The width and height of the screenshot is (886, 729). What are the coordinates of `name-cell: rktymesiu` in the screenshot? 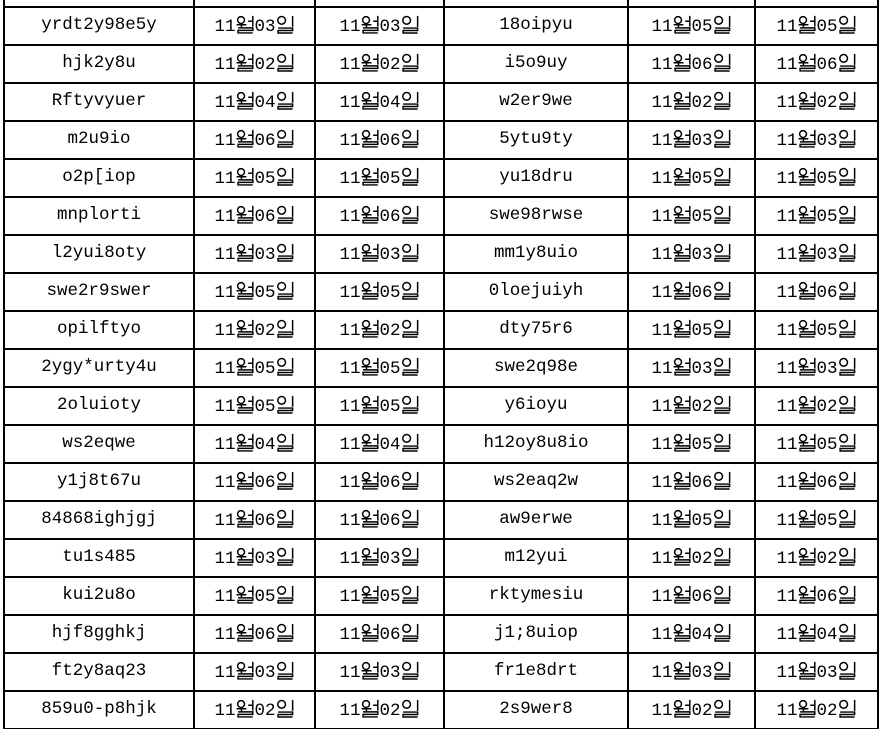 It's located at (536, 596).